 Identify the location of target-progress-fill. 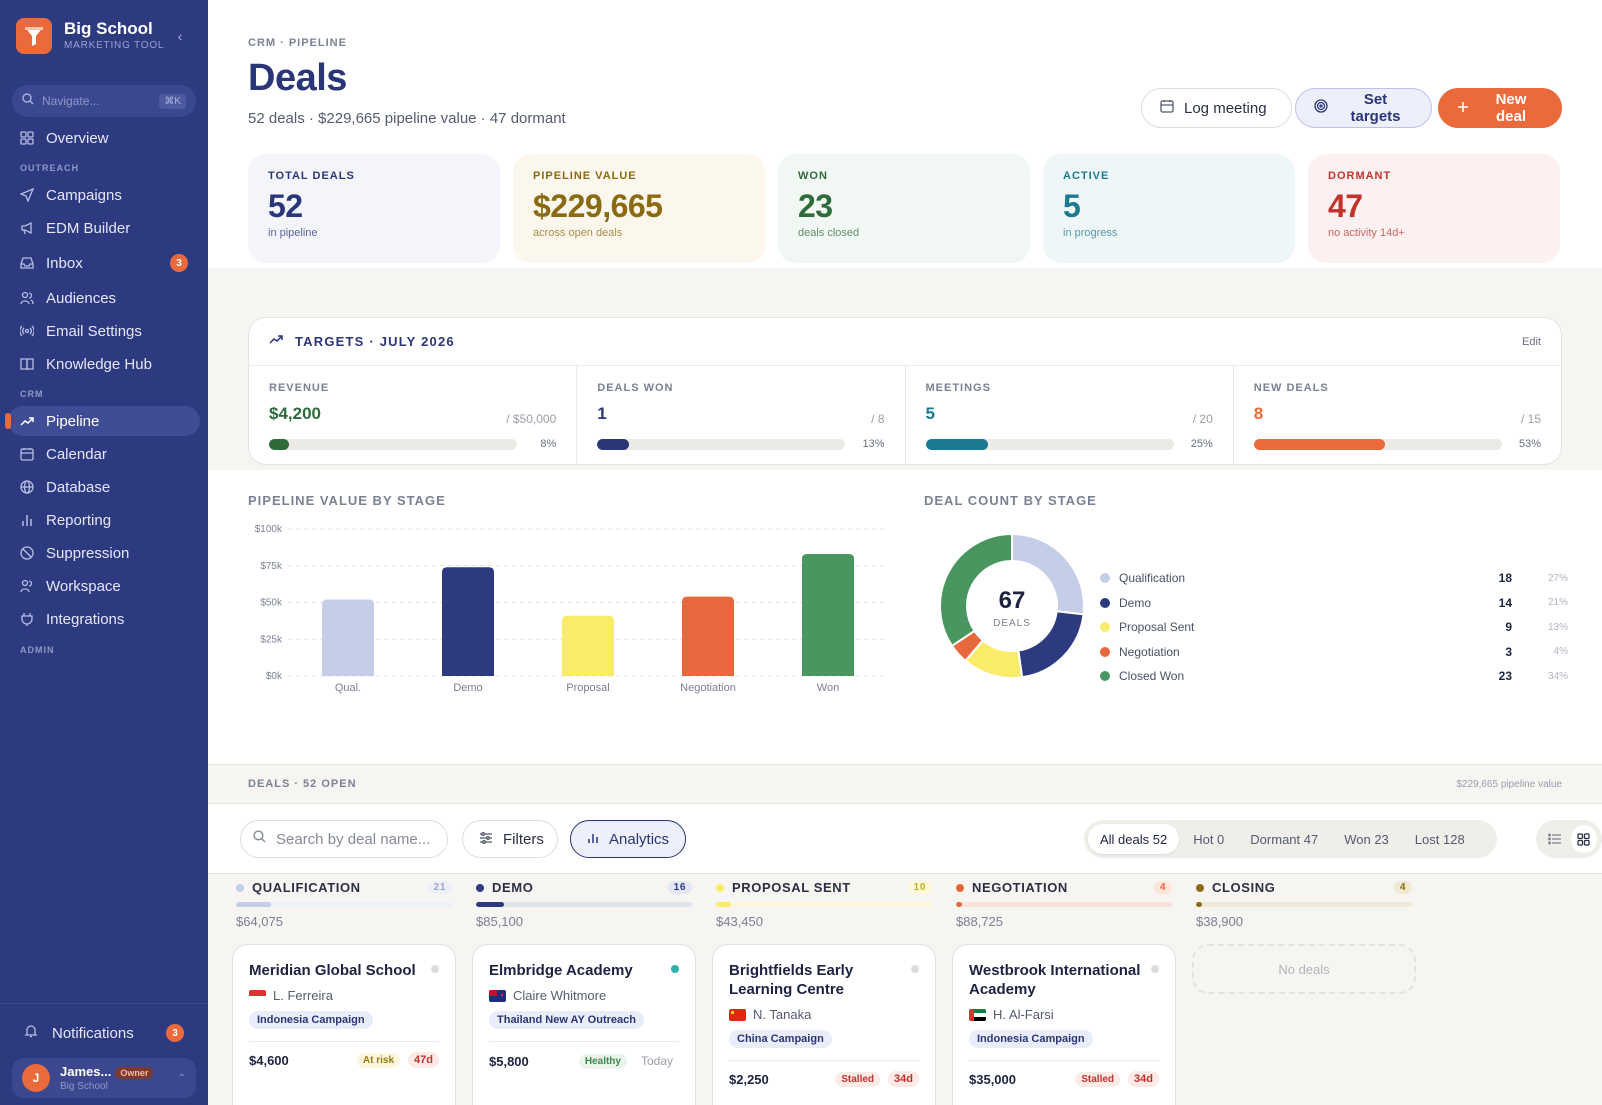
(1319, 444).